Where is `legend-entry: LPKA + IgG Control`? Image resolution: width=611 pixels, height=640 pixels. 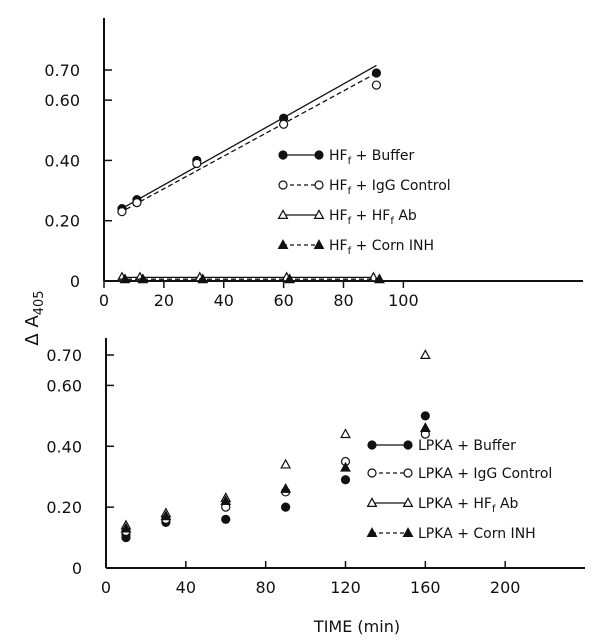 legend-entry: LPKA + IgG Control is located at coordinates (459, 474).